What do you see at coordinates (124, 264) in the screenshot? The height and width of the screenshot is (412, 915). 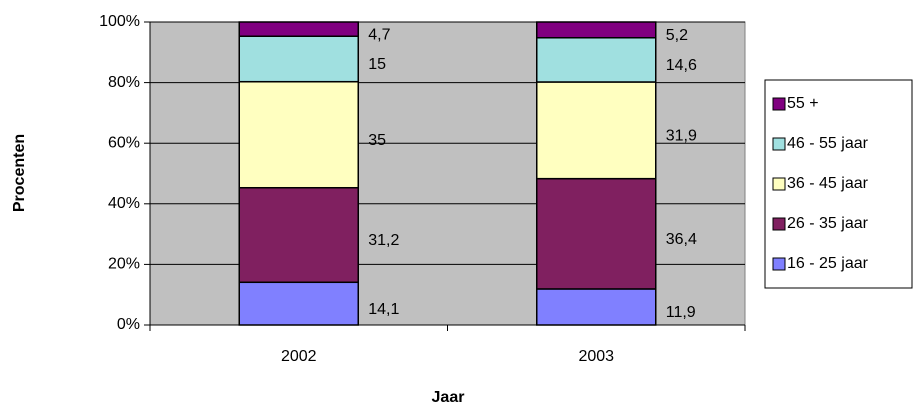 I see `y-tick-label: 20%` at bounding box center [124, 264].